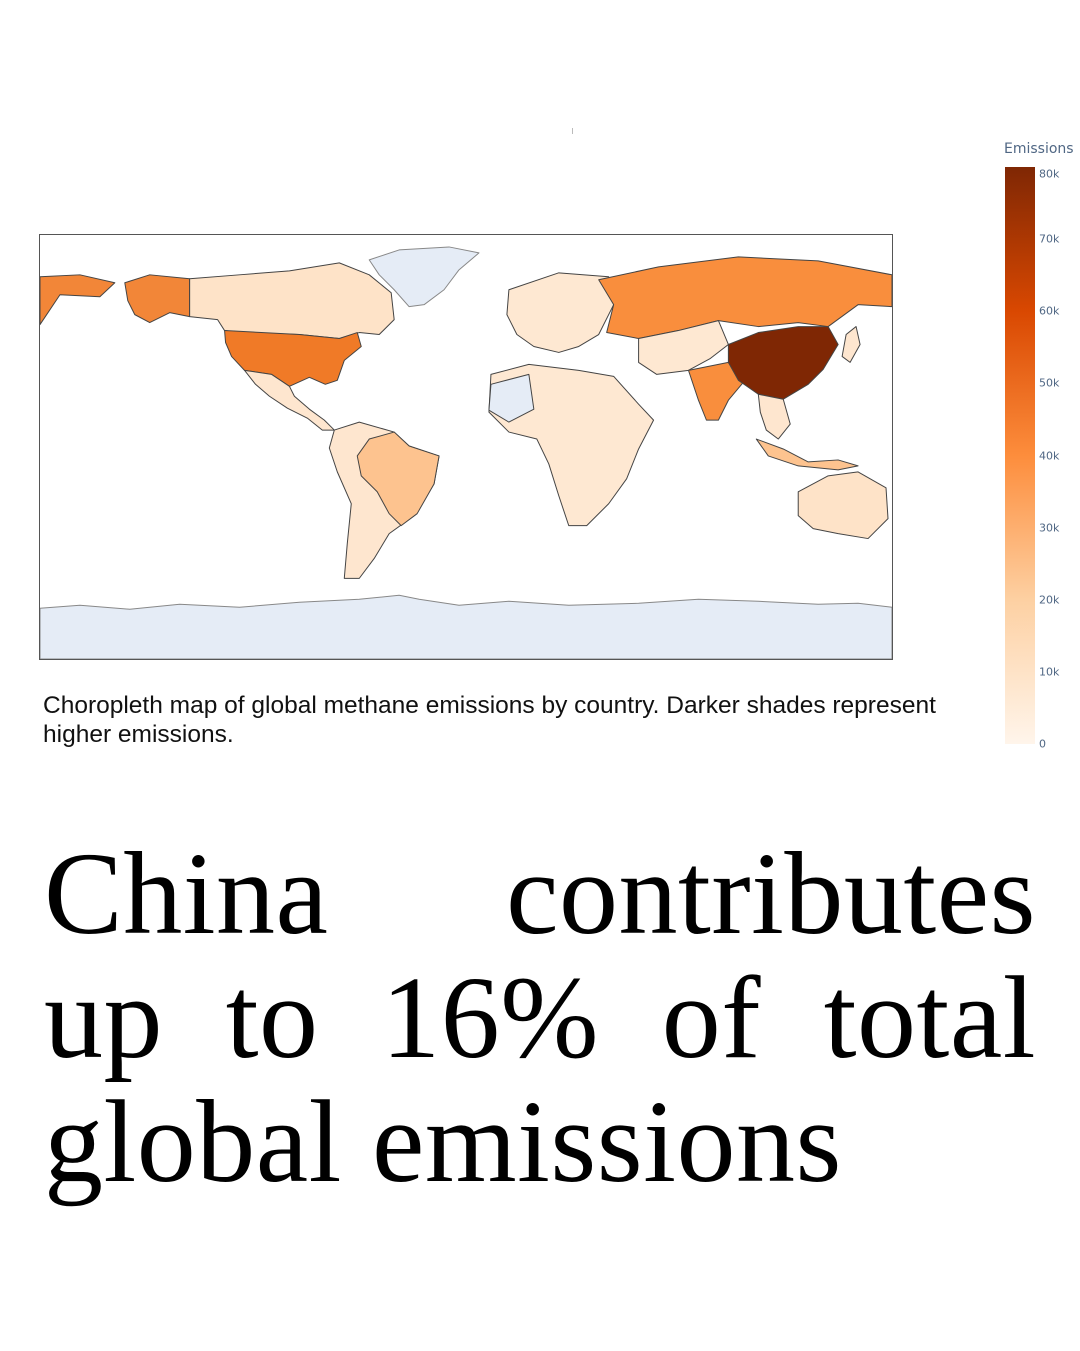  I want to click on colorbar, so click(1020, 455).